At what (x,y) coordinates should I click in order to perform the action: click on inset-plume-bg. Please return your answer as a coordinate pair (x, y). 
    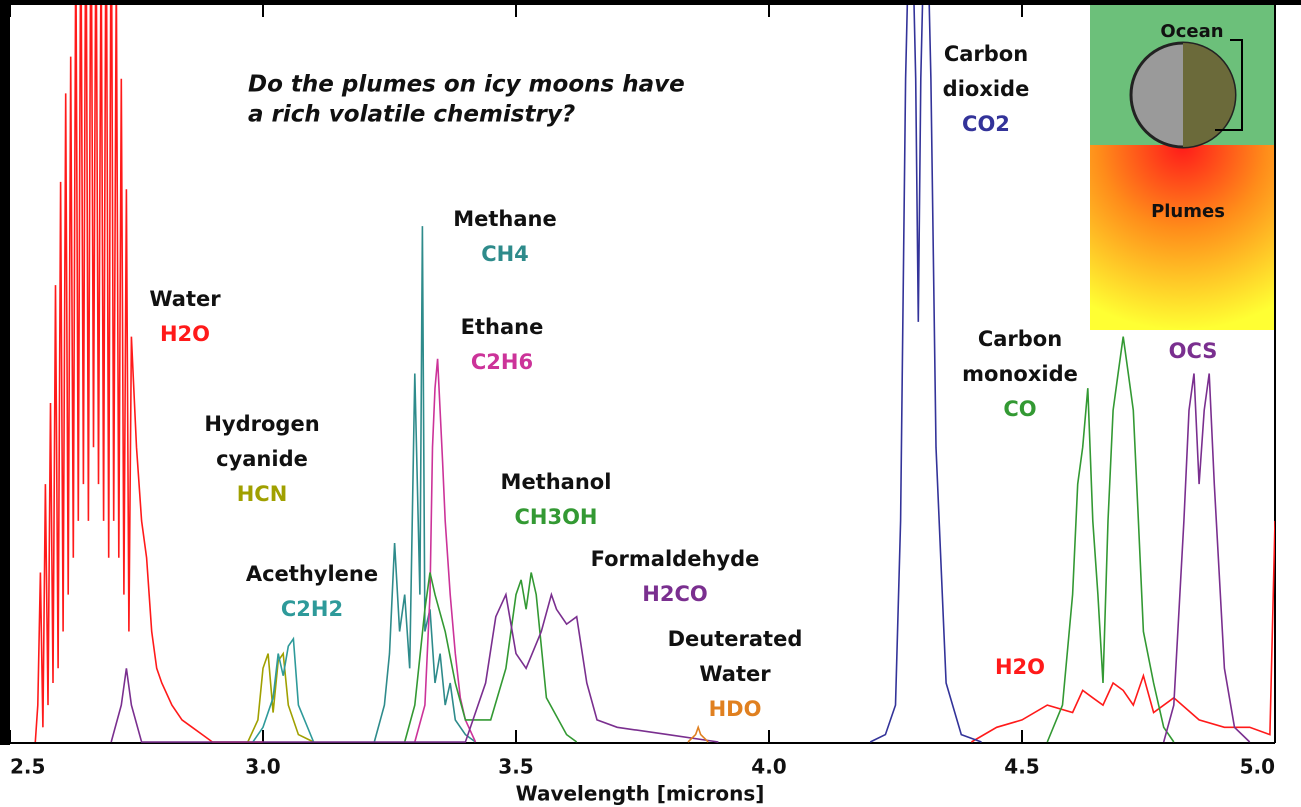
    Looking at the image, I should click on (1182, 237).